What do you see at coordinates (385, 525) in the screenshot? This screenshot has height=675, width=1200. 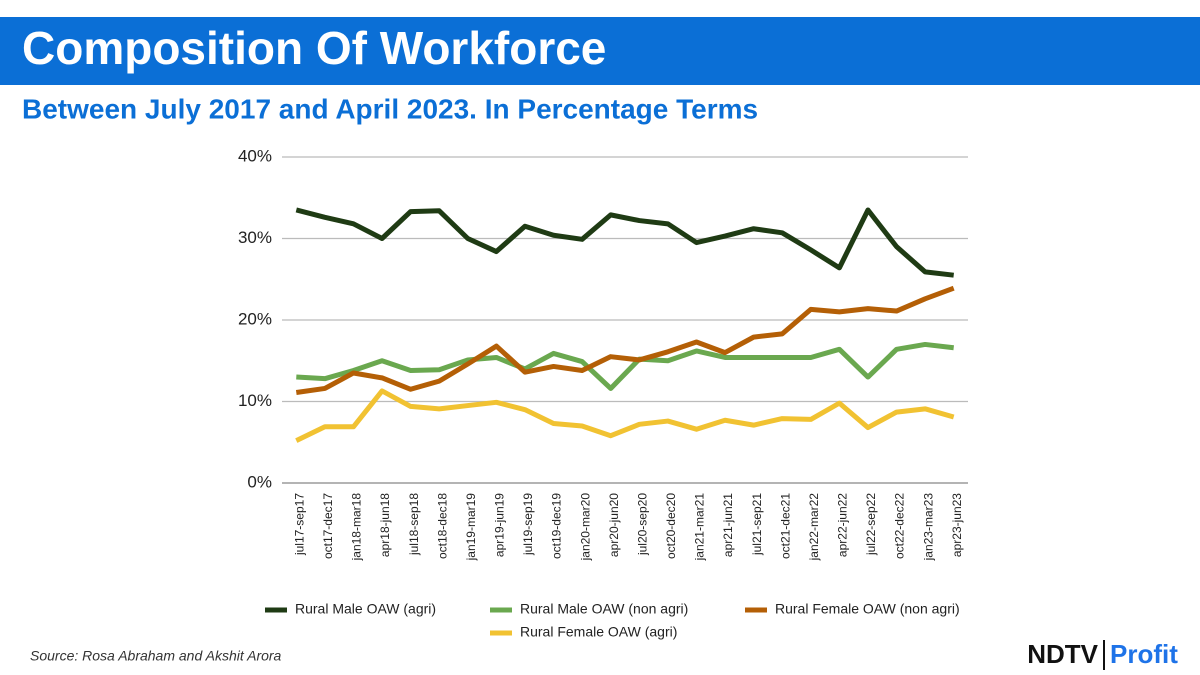 I see `x-tick-label: apr18-jun18` at bounding box center [385, 525].